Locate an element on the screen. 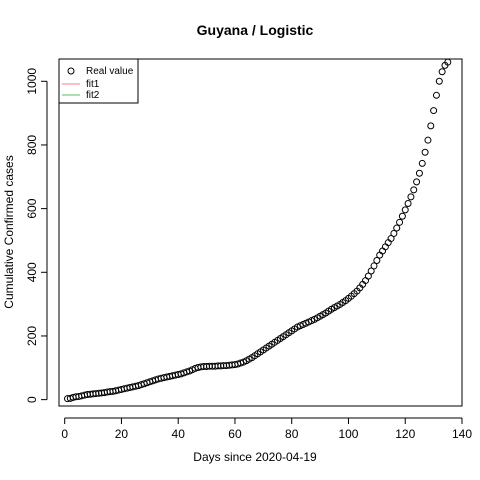 This screenshot has width=480, height=480. legend-label-fit2: fit2 is located at coordinates (93, 95).